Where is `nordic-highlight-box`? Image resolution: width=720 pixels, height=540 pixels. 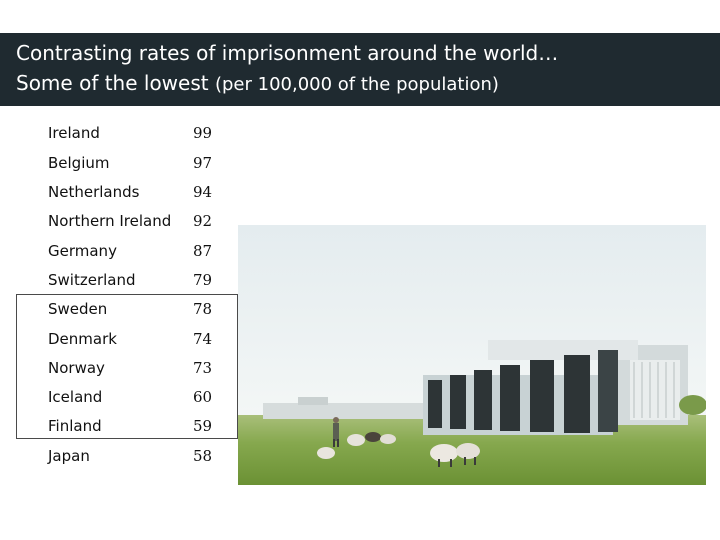 nordic-highlight-box is located at coordinates (127, 366).